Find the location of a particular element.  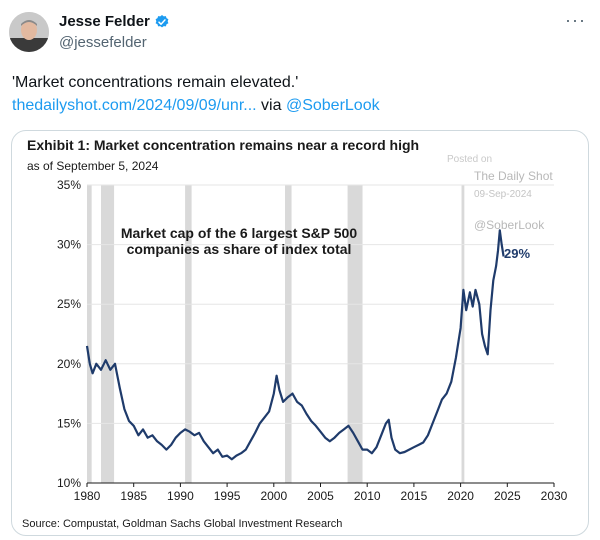

y-tick-label: 20% is located at coordinates (69, 364).